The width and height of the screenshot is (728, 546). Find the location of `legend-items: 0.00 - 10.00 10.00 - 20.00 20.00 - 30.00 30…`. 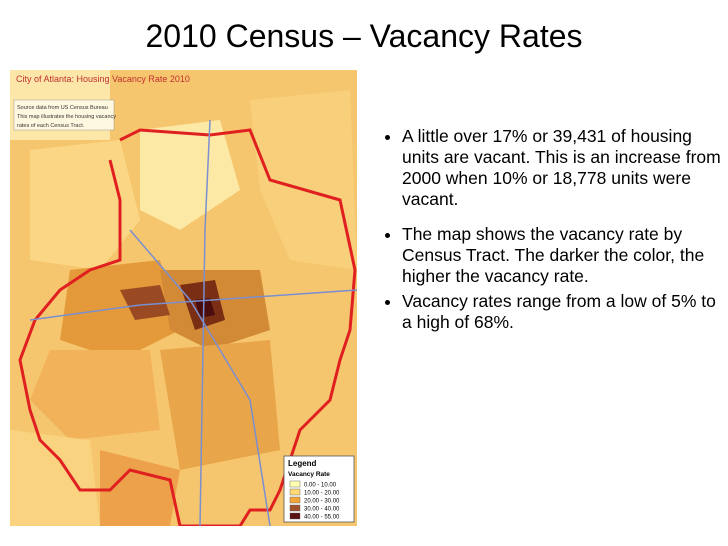

legend-items: 0.00 - 10.00 10.00 - 20.00 20.00 - 30.00 30… is located at coordinates (314, 500).